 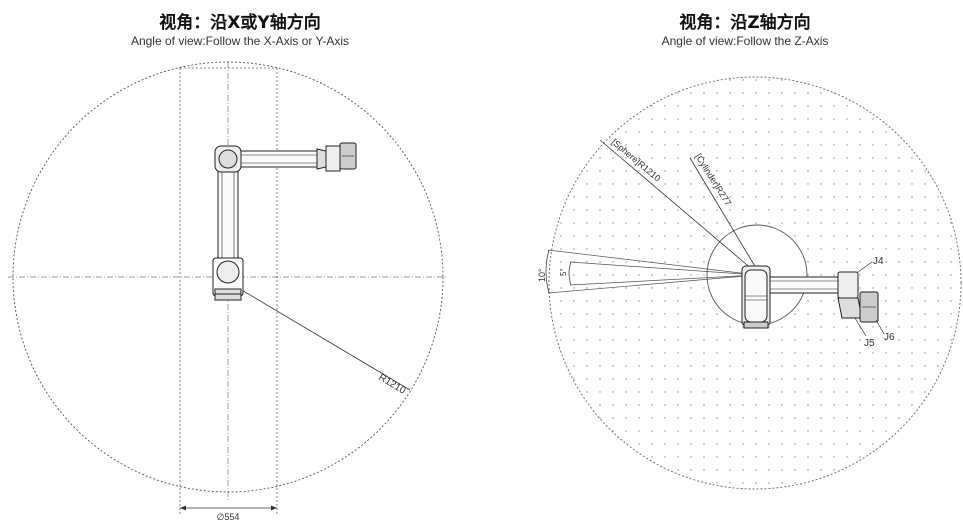 What do you see at coordinates (542, 275) in the screenshot?
I see `angle-10-label: 10°` at bounding box center [542, 275].